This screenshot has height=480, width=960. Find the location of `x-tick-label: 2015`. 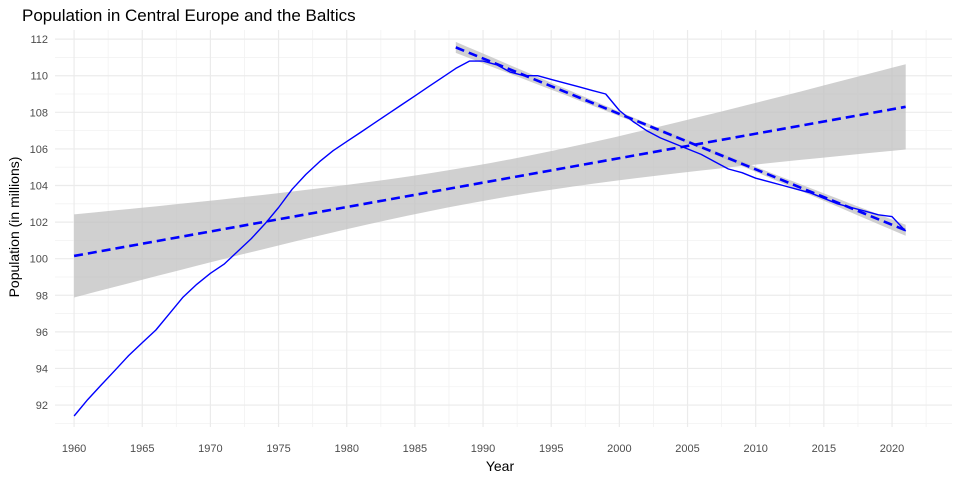

x-tick-label: 2015 is located at coordinates (824, 449).